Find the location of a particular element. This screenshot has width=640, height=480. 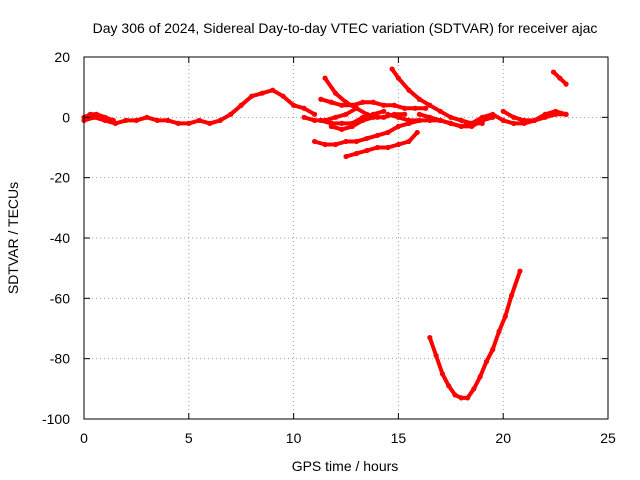

x-axis-label: GPS time / hours is located at coordinates (345, 466).